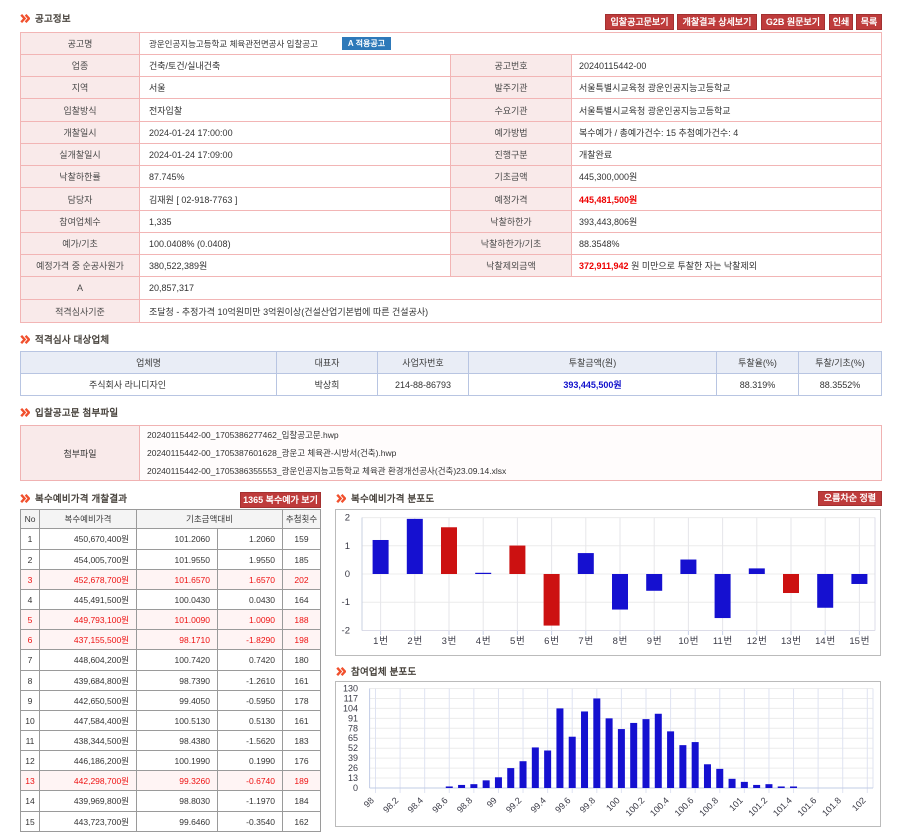 The width and height of the screenshot is (900, 837). I want to click on svg-text: 52, so click(353, 748).